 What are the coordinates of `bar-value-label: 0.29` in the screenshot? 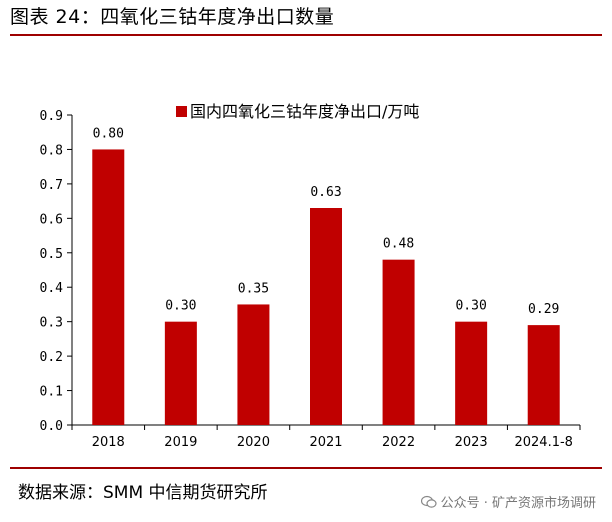 It's located at (543, 309).